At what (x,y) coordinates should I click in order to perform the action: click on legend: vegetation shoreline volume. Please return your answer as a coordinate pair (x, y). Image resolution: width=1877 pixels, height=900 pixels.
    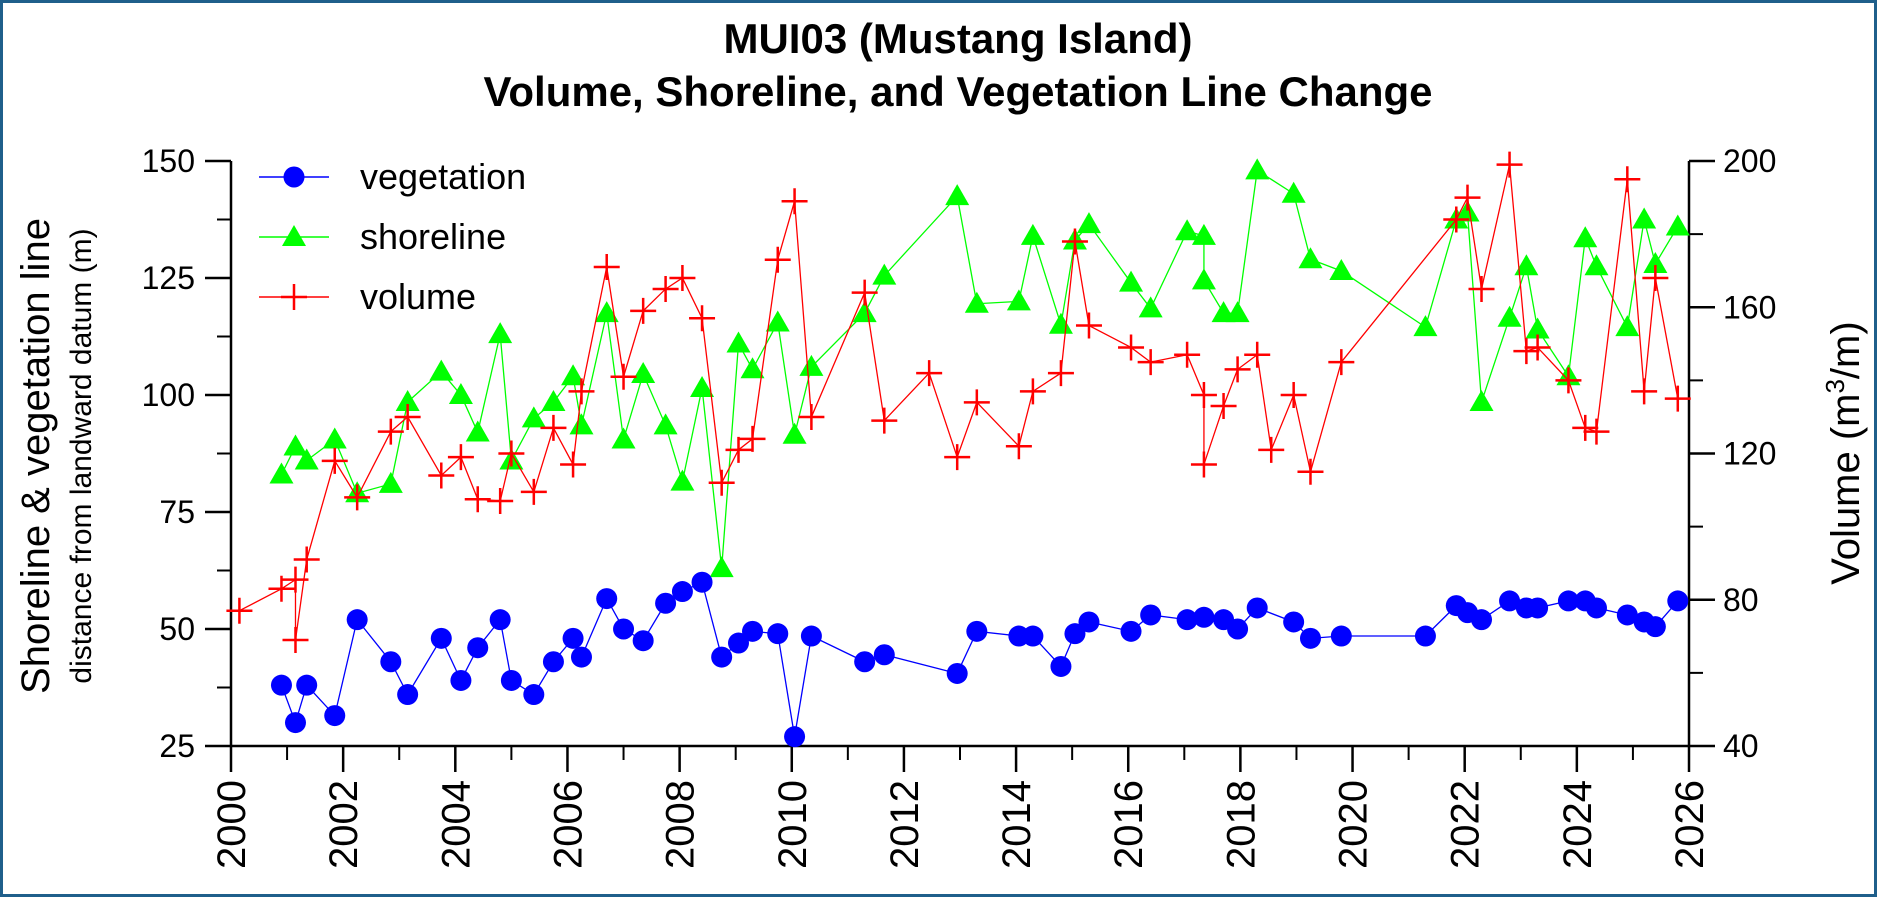
    Looking at the image, I should click on (392, 236).